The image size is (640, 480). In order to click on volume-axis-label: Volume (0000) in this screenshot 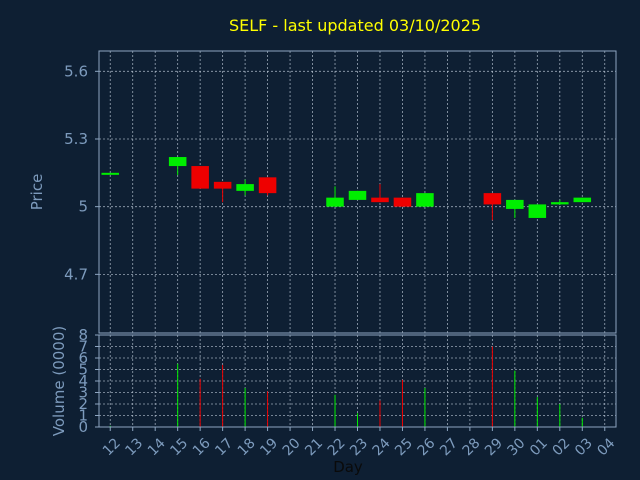, I will do `click(59, 381)`.